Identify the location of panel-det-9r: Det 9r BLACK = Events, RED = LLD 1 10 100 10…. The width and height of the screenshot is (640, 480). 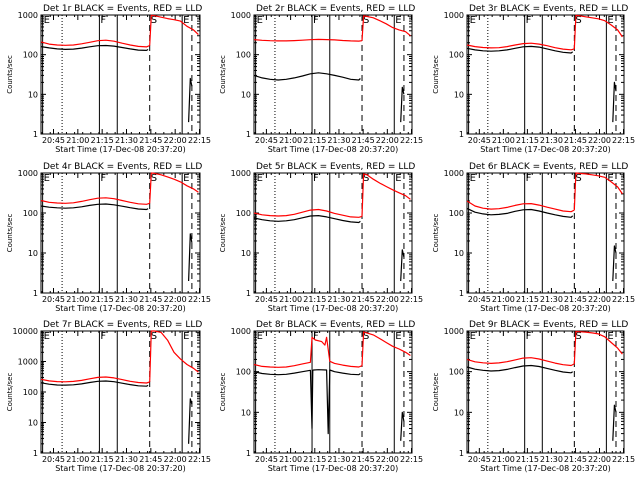
(533, 396).